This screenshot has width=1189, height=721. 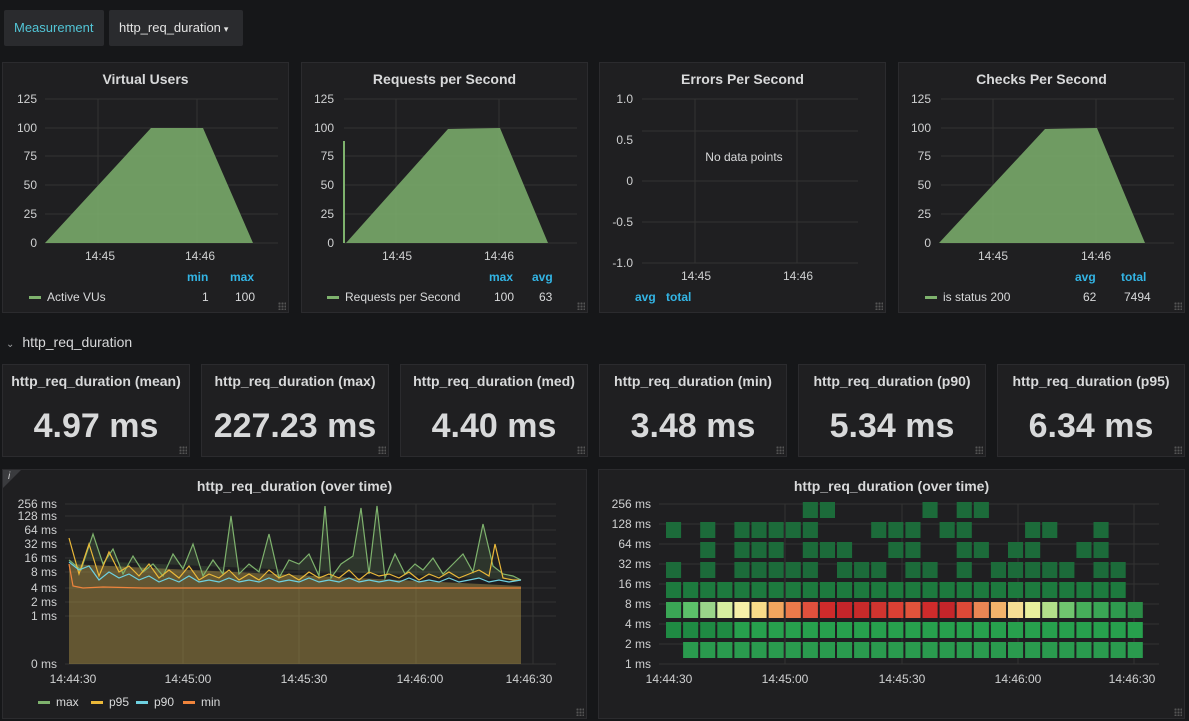 I want to click on measurement-dropdown: http_req_duration ▾, so click(x=176, y=28).